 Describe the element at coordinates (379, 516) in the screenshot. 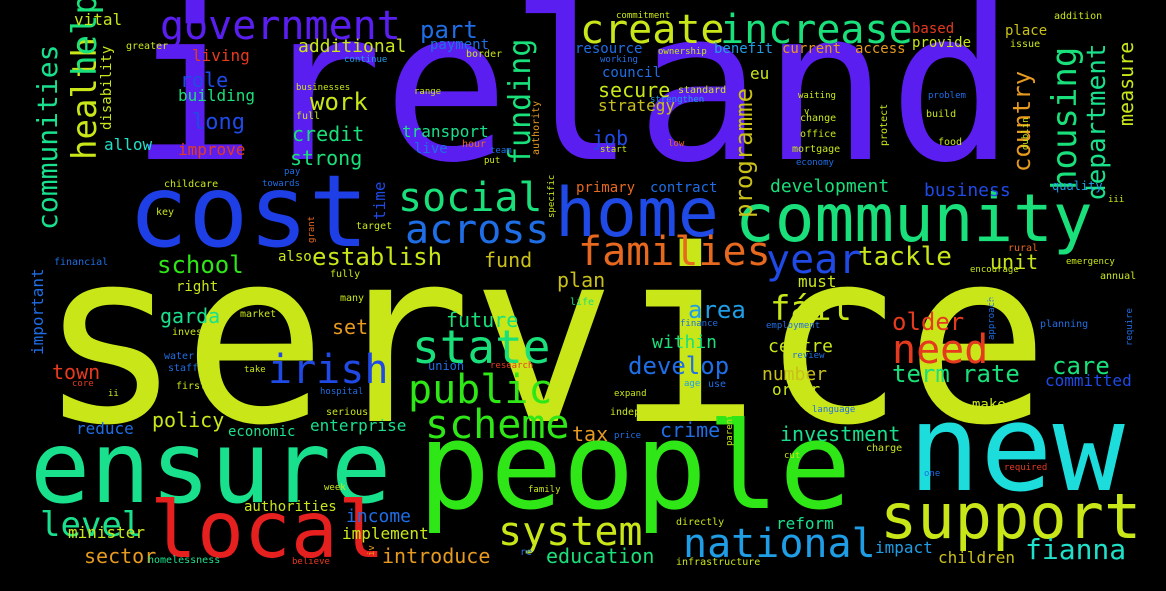

I see `word-income: income` at that location.